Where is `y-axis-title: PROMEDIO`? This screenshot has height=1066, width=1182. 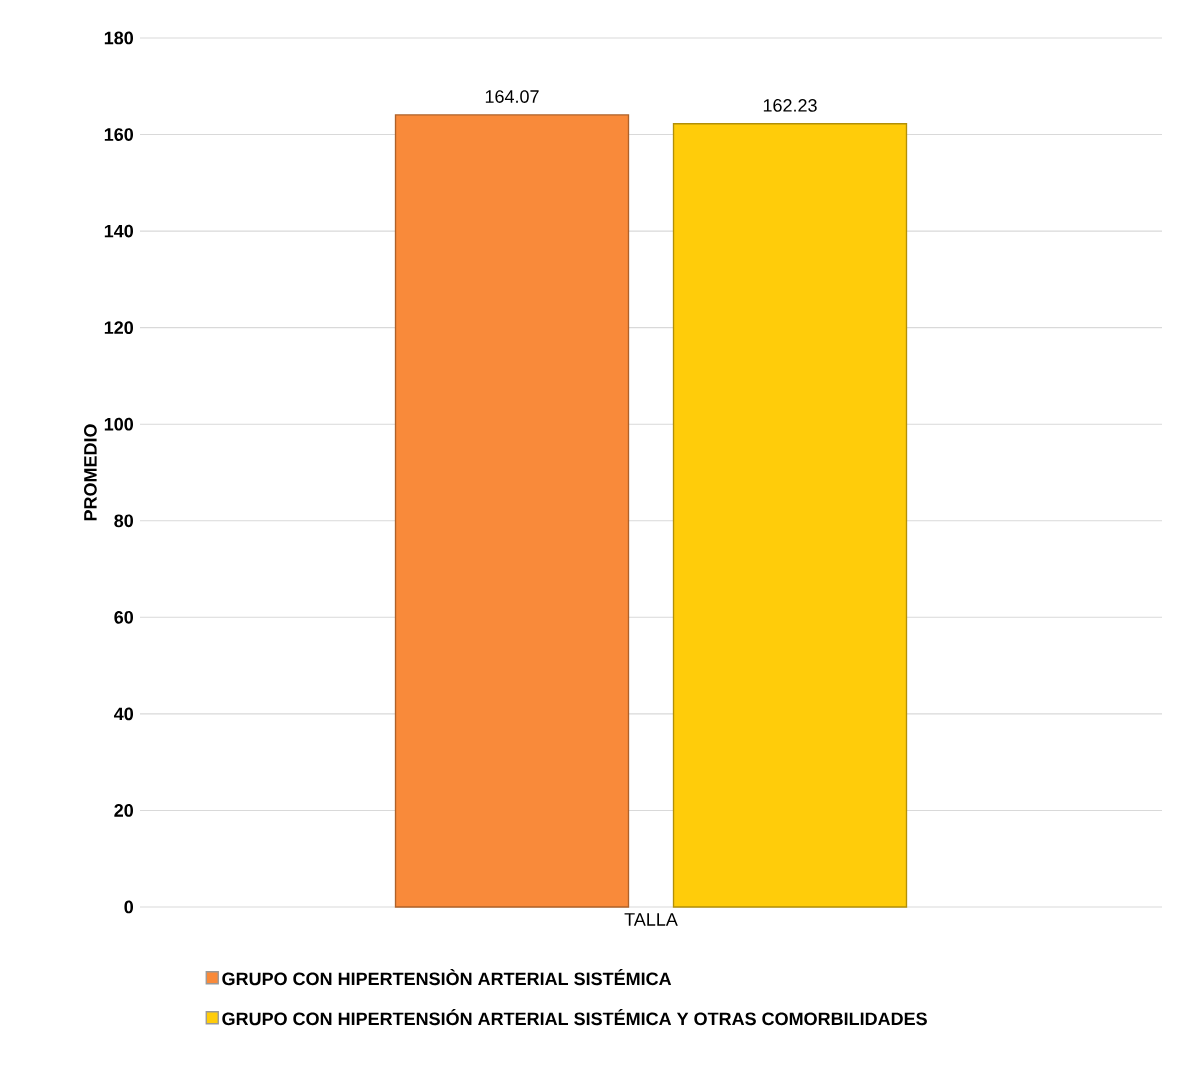
y-axis-title: PROMEDIO is located at coordinates (90, 472).